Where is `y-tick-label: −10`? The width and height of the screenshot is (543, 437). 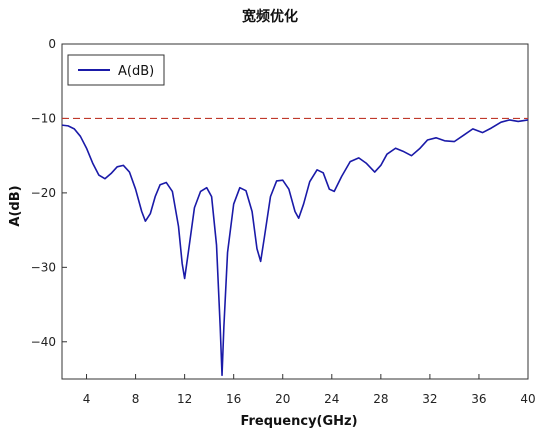
y-tick-label: −10 is located at coordinates (43, 118).